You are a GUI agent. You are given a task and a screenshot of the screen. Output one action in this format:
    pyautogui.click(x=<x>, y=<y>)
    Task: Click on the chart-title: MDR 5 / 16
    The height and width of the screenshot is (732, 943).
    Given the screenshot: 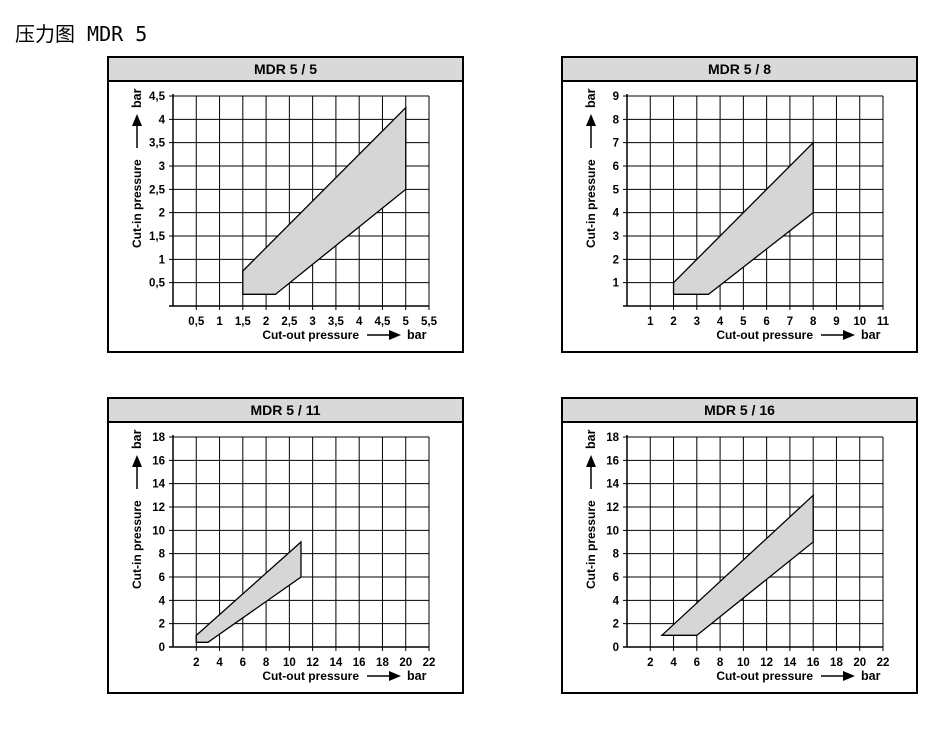 What is the action you would take?
    pyautogui.click(x=739, y=411)
    